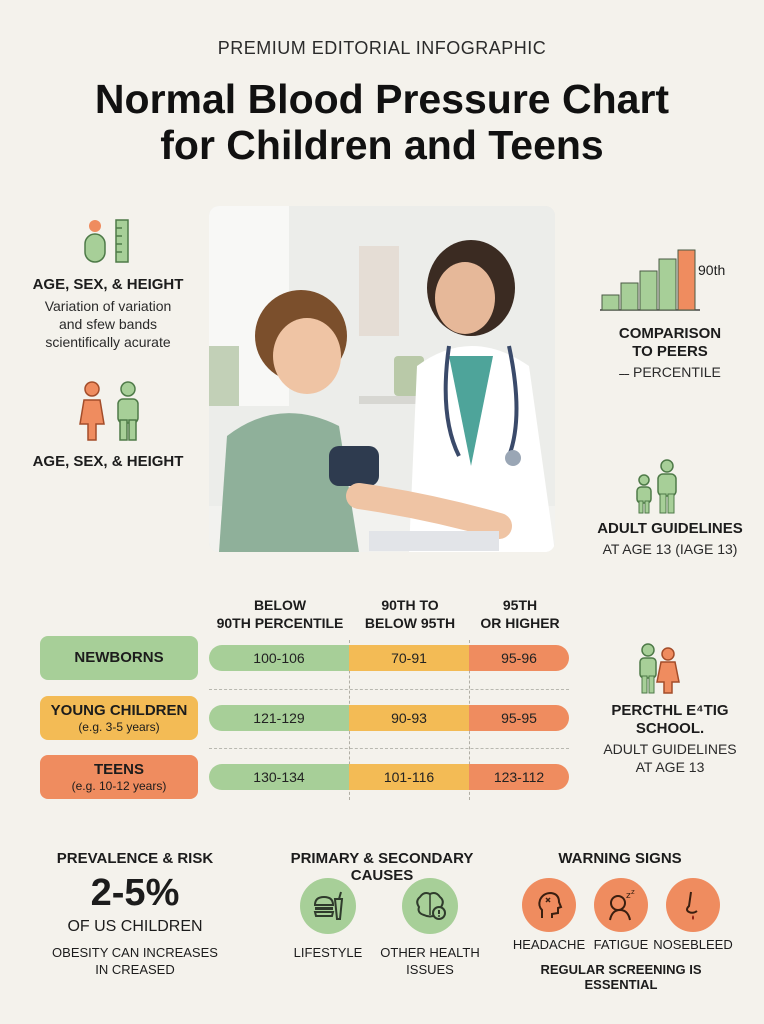  I want to click on adult-guidelines-sub: AT AGE 13 (IAGE 13), so click(670, 549).